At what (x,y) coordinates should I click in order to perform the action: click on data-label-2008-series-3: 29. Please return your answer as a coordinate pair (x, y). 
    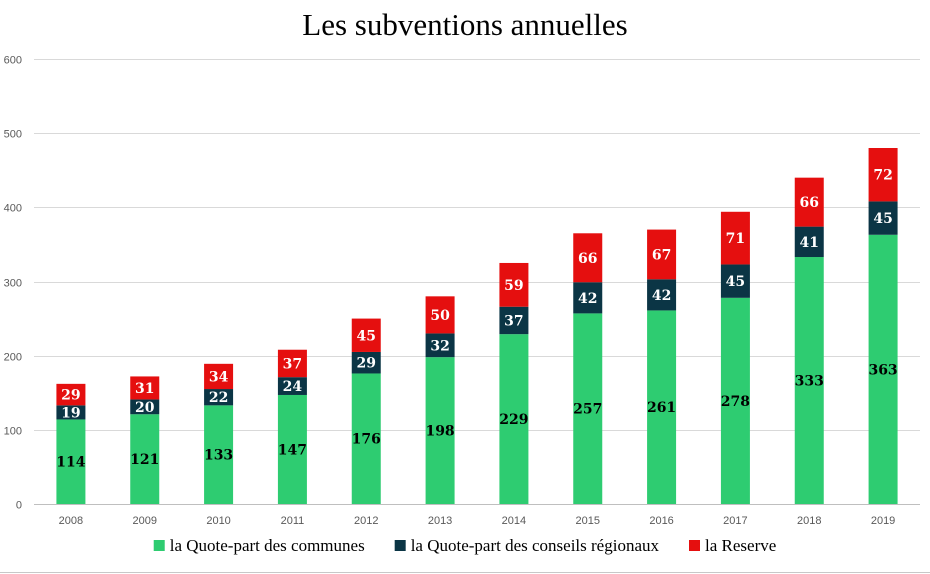
    Looking at the image, I should click on (70, 396).